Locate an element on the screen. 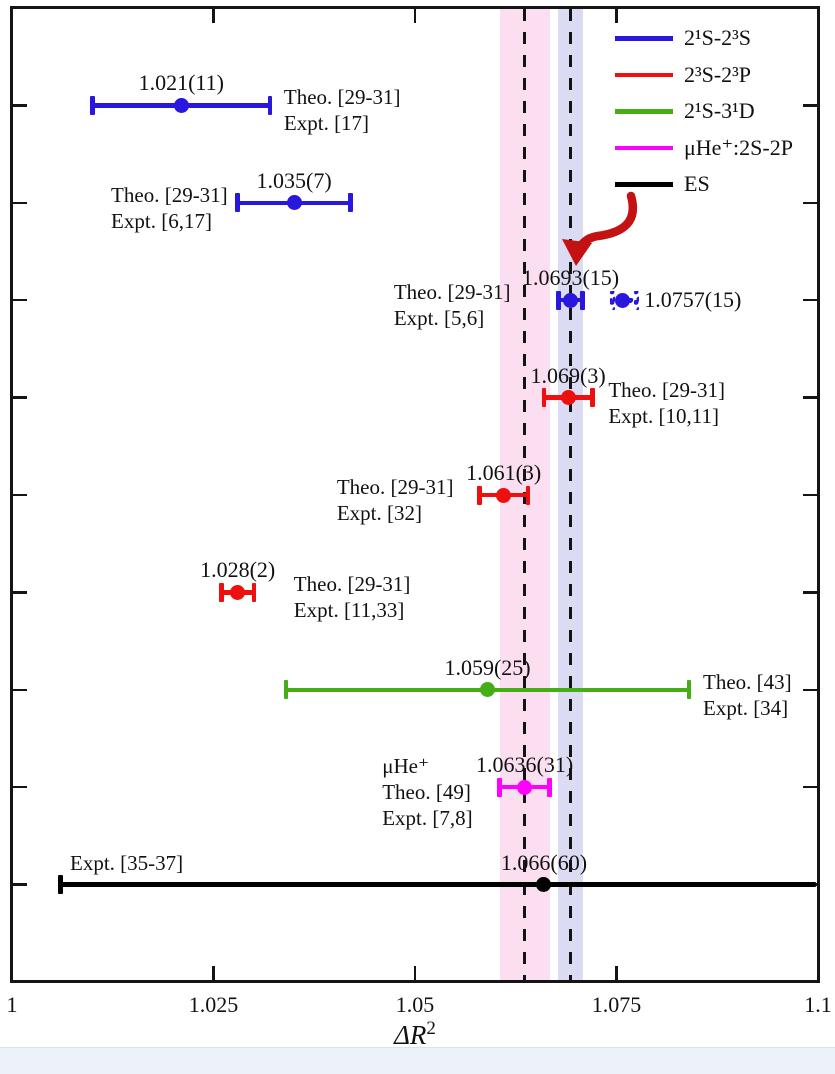 This screenshot has height=1074, width=835. ref-label-line: Theo. [43] is located at coordinates (747, 681).